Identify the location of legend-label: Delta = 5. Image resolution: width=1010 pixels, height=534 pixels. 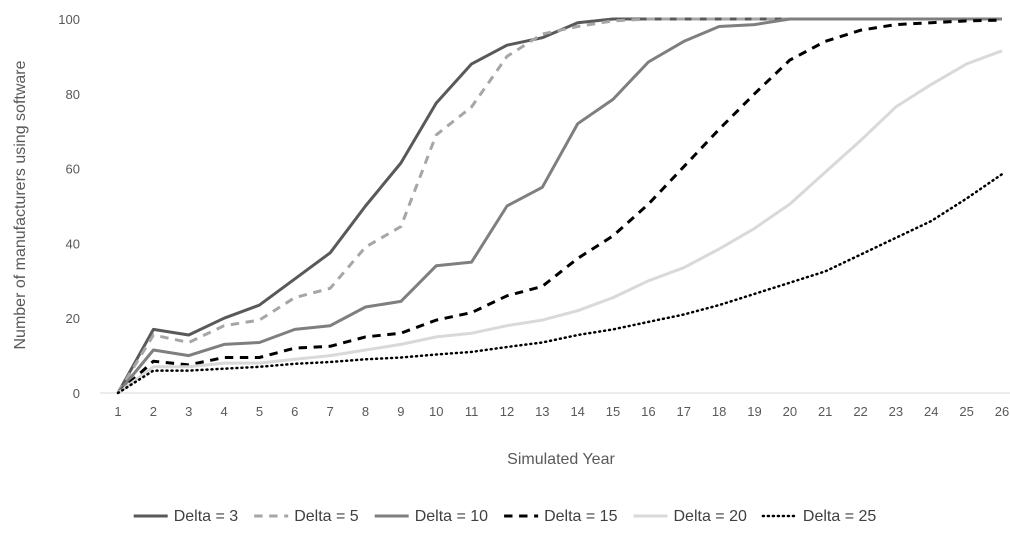
(326, 516).